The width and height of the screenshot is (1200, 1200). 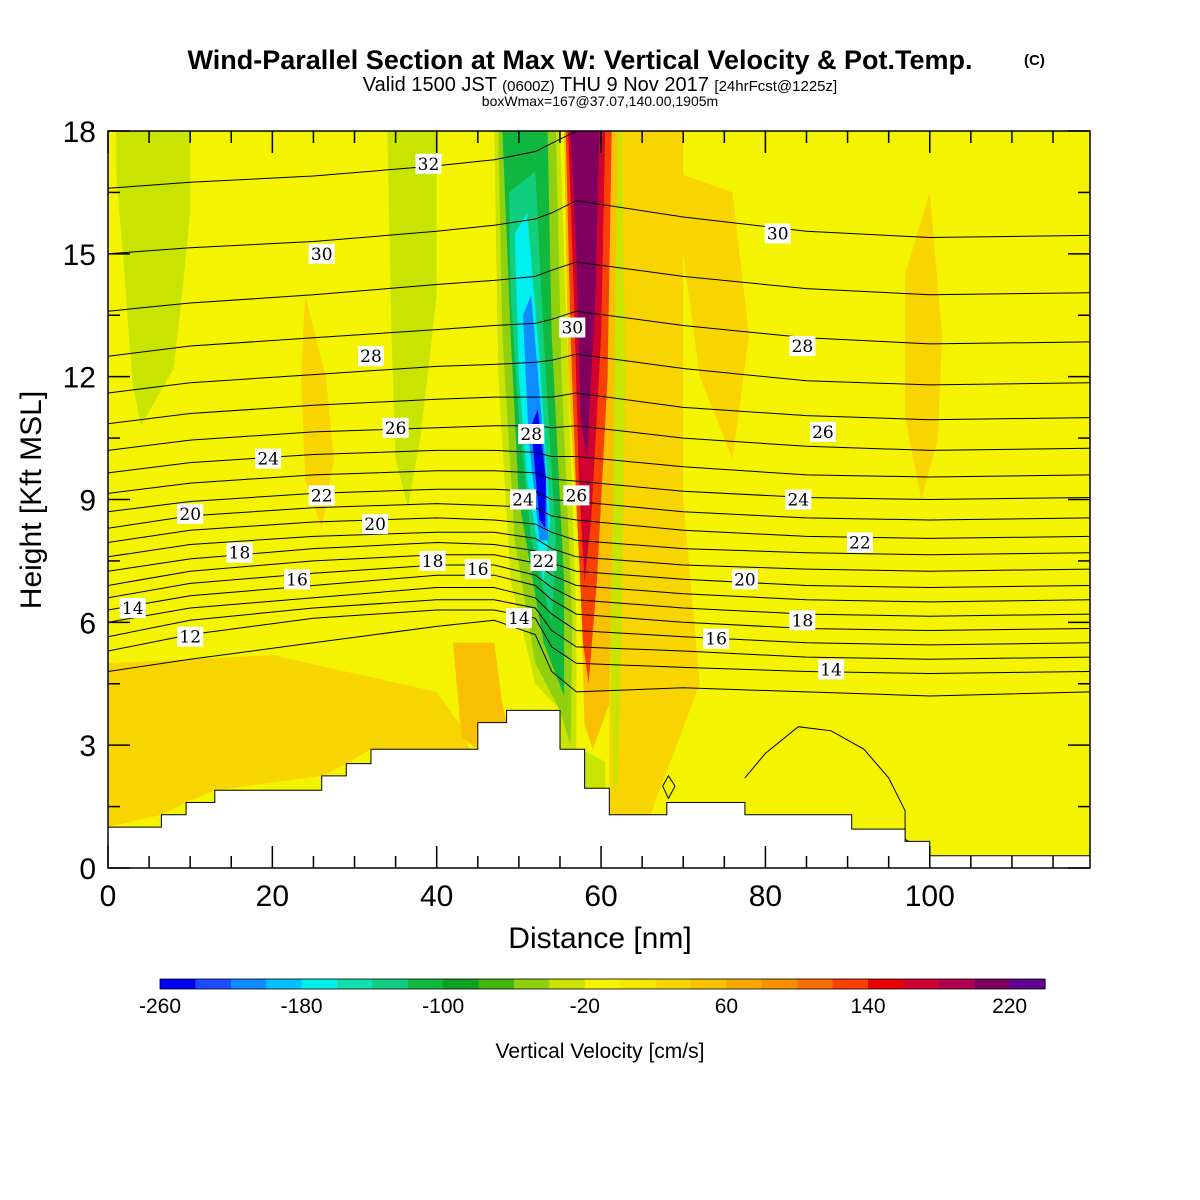 What do you see at coordinates (775, 86) in the screenshot?
I see `subtitle-forecast: [24hrFcst@1225z]` at bounding box center [775, 86].